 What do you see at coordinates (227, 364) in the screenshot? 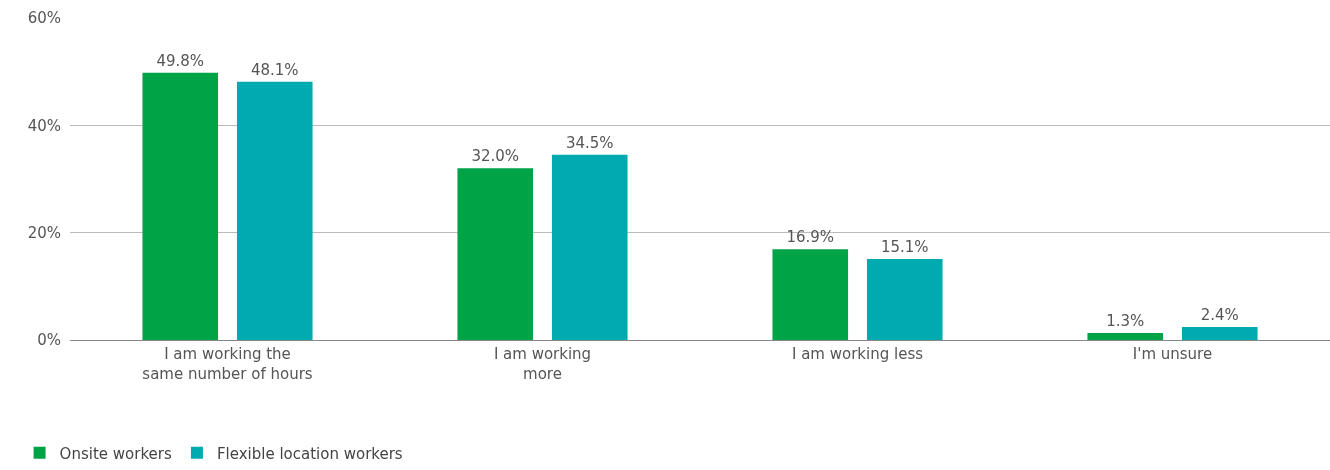
I see `x-tick-label: I am working the same number of hours` at bounding box center [227, 364].